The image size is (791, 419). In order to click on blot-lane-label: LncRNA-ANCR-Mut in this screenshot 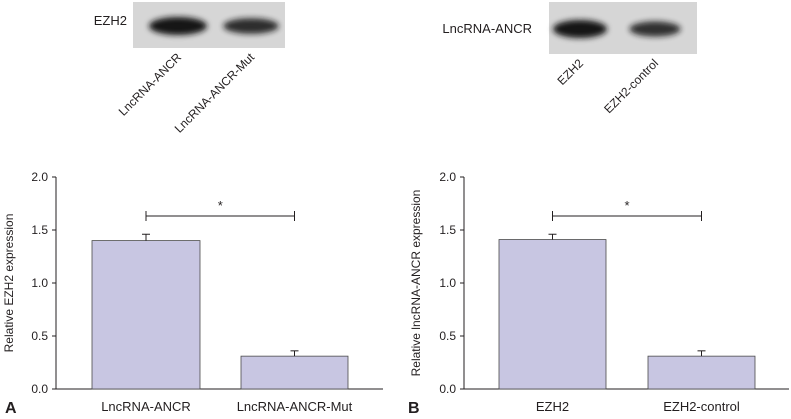, I will do `click(215, 93)`.